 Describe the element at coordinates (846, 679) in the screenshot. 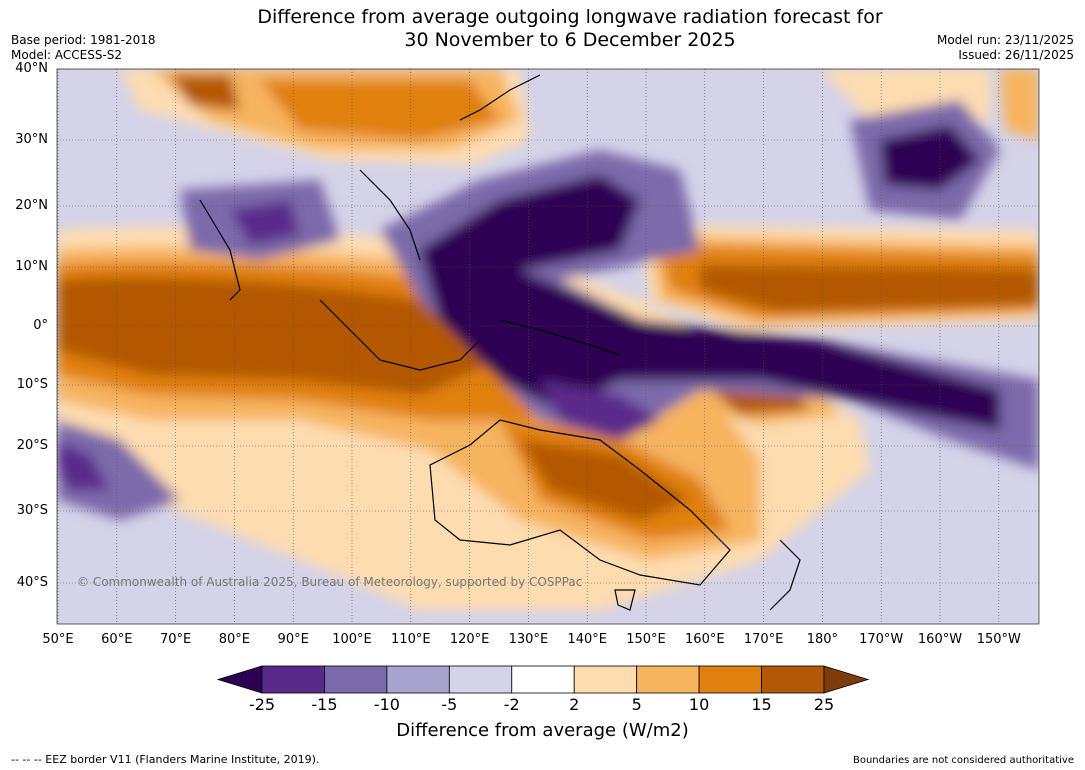

I see `colorbar-max-extend` at that location.